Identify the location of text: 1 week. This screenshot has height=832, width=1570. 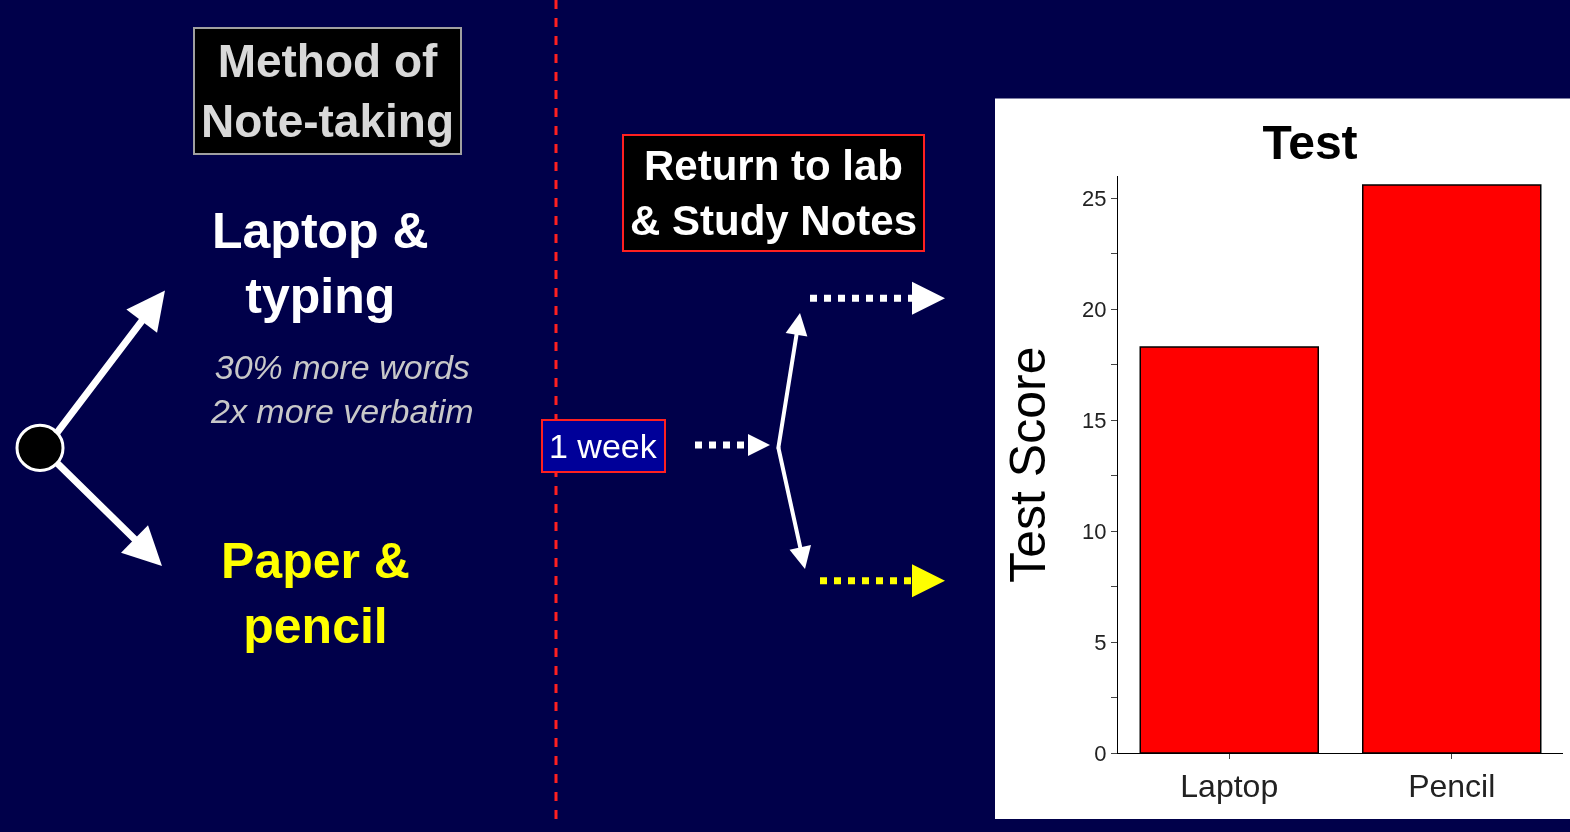
(603, 446).